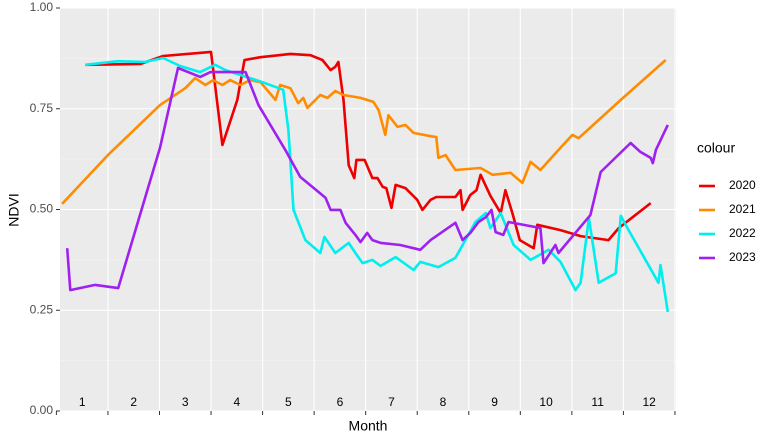 Image resolution: width=773 pixels, height=442 pixels. I want to click on y-tick-label: 0.00, so click(42, 410).